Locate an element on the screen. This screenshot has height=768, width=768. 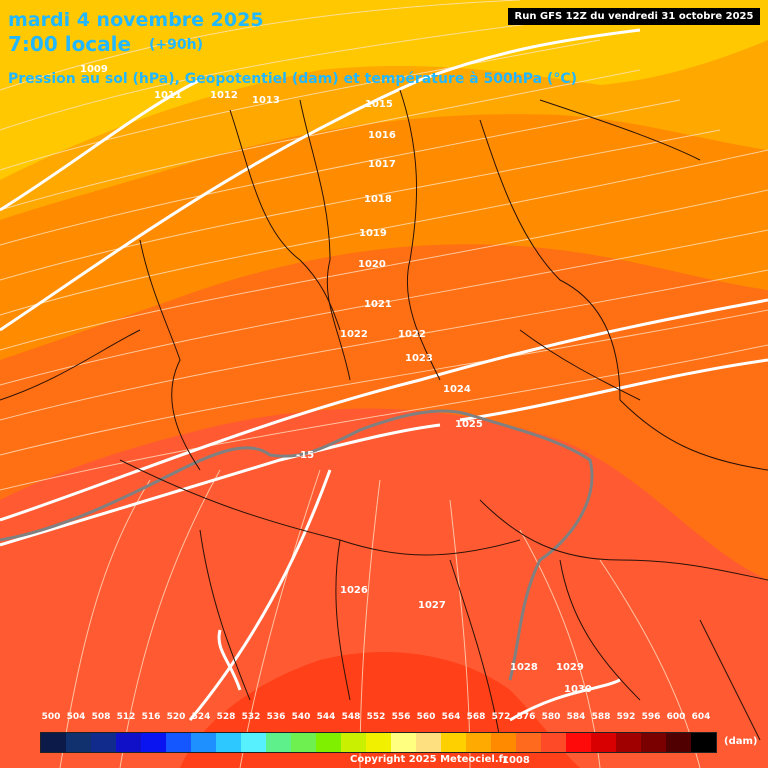
legend-value: 508 is located at coordinates (101, 717).